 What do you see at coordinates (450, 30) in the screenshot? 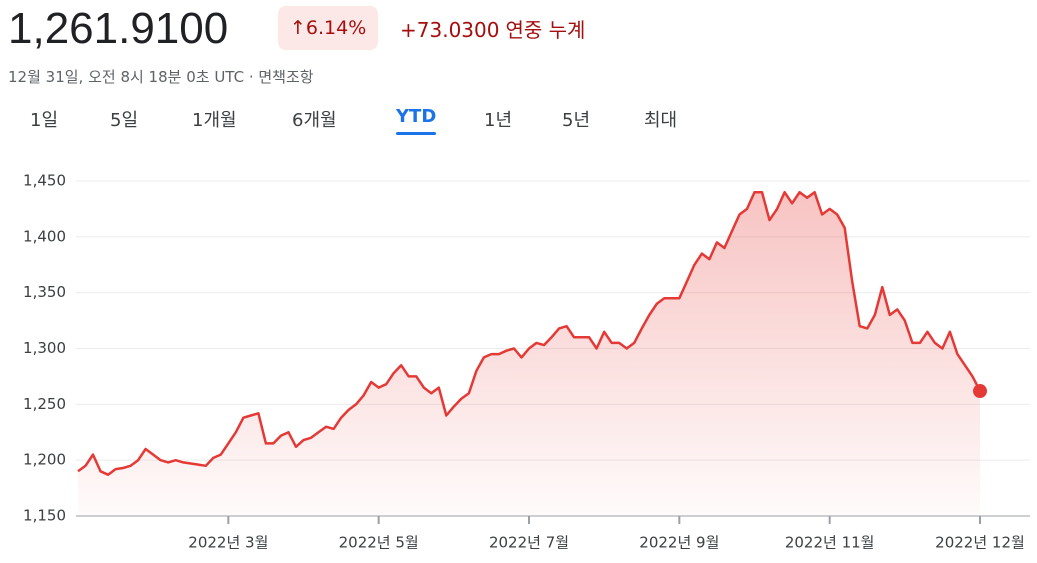
I see `change-abs: +73.0300` at bounding box center [450, 30].